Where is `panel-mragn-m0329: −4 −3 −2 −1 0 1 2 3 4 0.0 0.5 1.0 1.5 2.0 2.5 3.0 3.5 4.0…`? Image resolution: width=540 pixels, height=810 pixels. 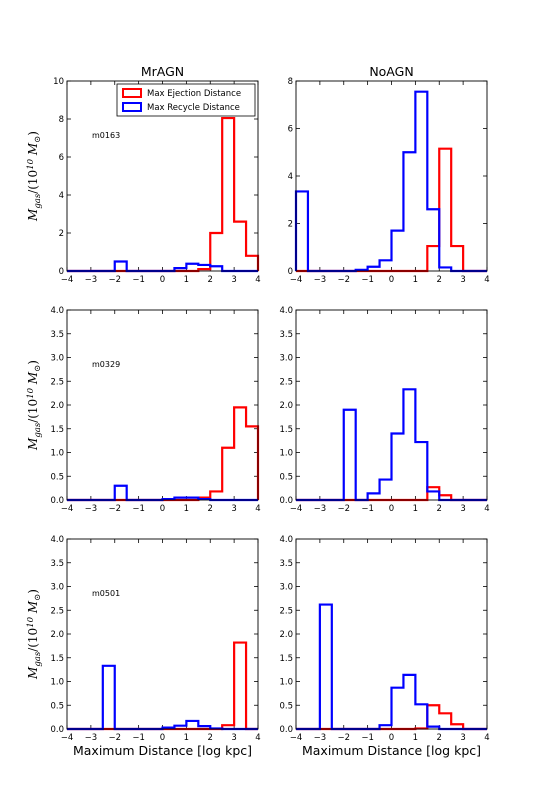 panel-mragn-m0329: −4 −3 −2 −1 0 1 2 3 4 0.0 0.5 1.0 1.5 2.0 2.5 3.0 3.5 4.0… is located at coordinates (143, 410).